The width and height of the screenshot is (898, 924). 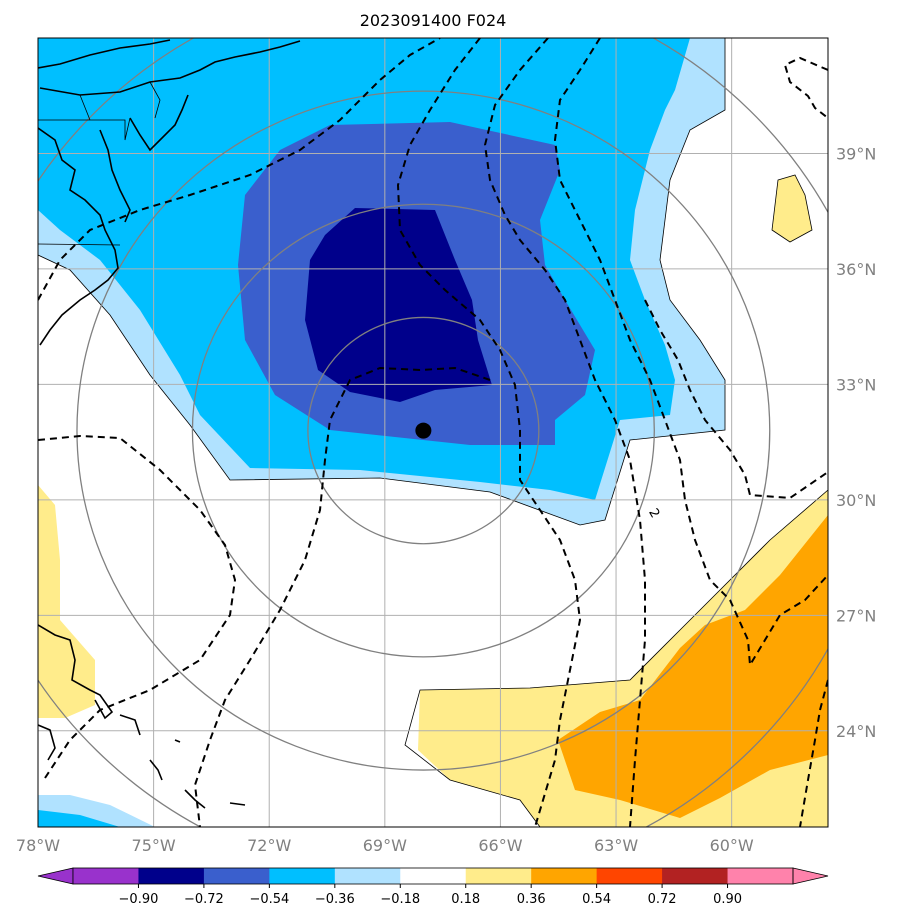 I want to click on lat-tick-label: 33°N, so click(x=856, y=384).